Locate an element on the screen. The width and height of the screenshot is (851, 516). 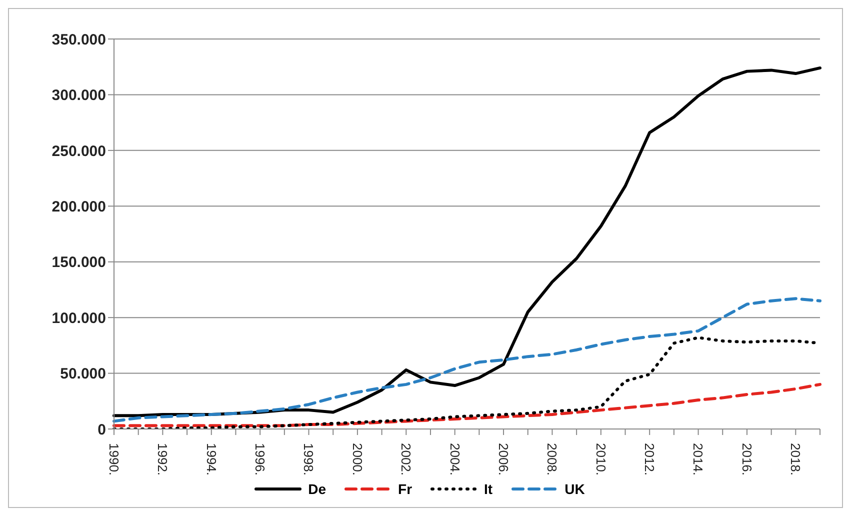
y-tick-label: 50.000 is located at coordinates (83, 374).